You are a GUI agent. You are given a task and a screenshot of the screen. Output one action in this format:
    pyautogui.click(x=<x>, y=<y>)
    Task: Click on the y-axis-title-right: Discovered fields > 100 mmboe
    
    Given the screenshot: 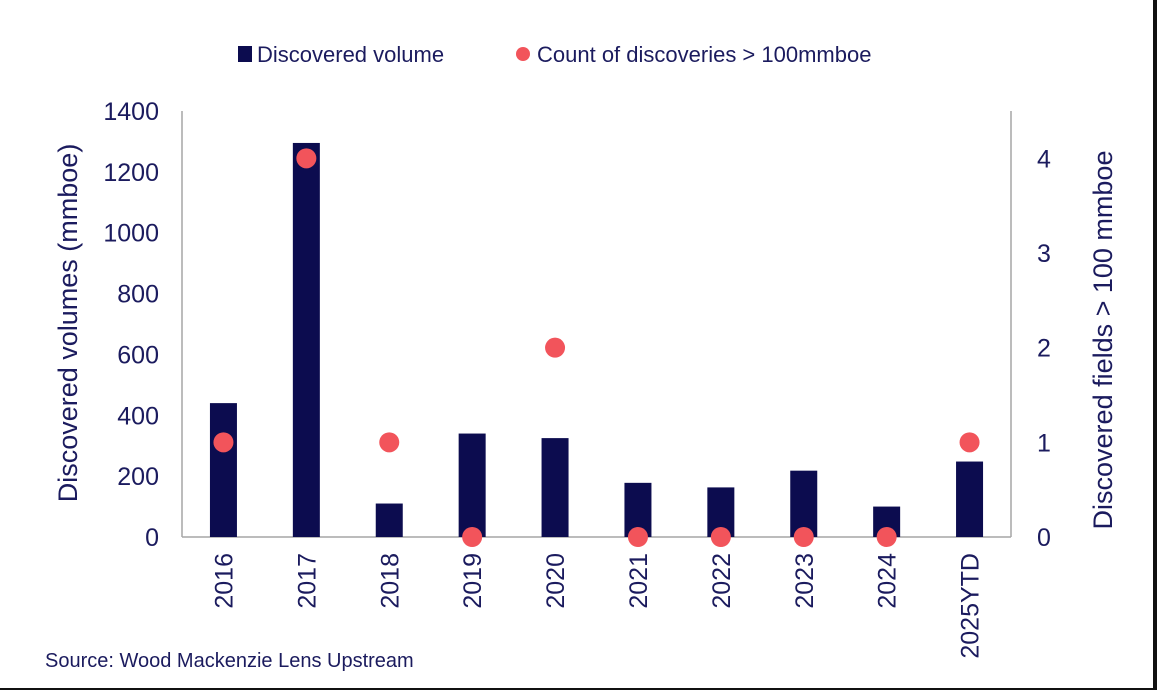 What is the action you would take?
    pyautogui.click(x=1103, y=340)
    